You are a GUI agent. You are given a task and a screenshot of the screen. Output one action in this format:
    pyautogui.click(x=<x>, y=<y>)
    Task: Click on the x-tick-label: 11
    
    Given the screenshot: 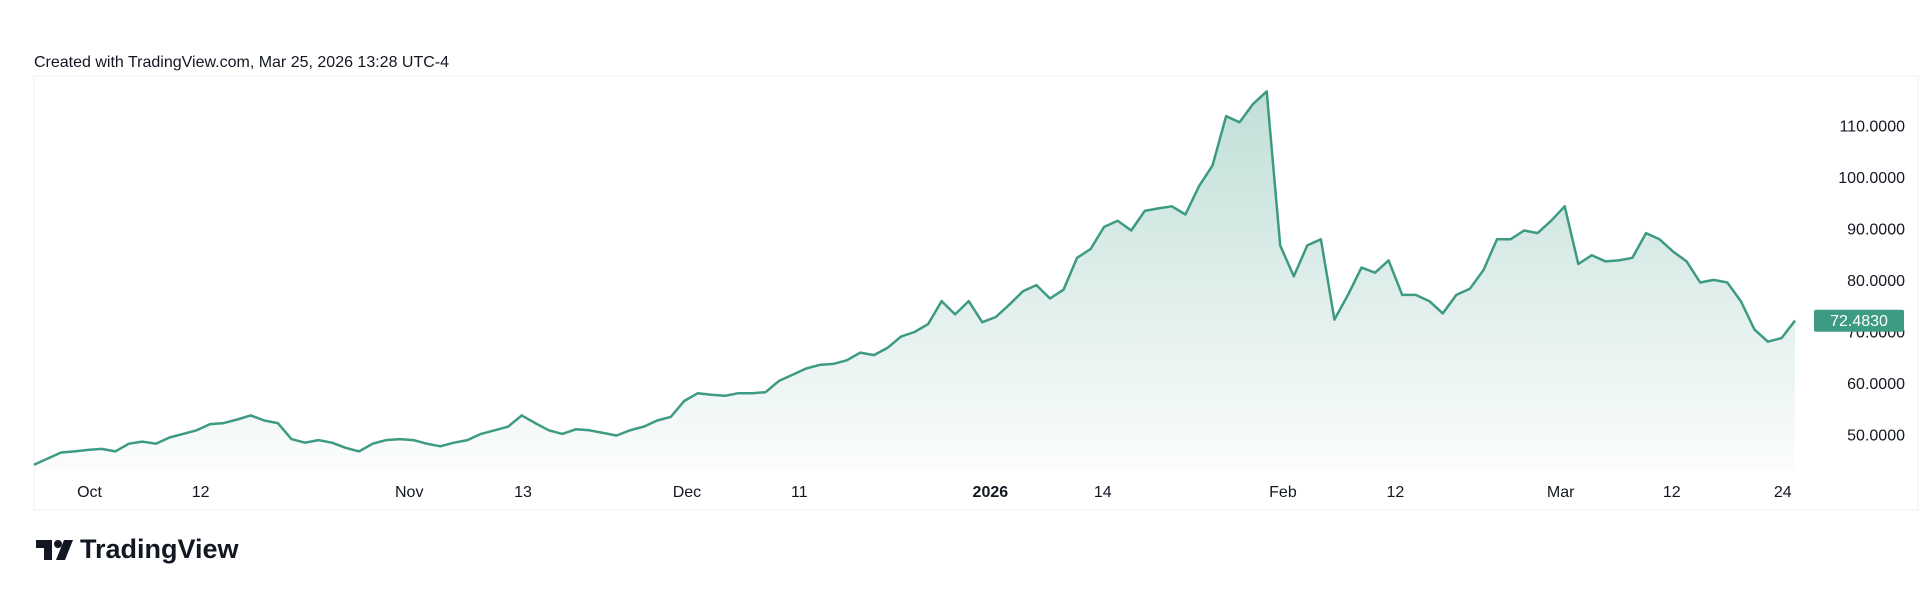 What is the action you would take?
    pyautogui.click(x=799, y=492)
    